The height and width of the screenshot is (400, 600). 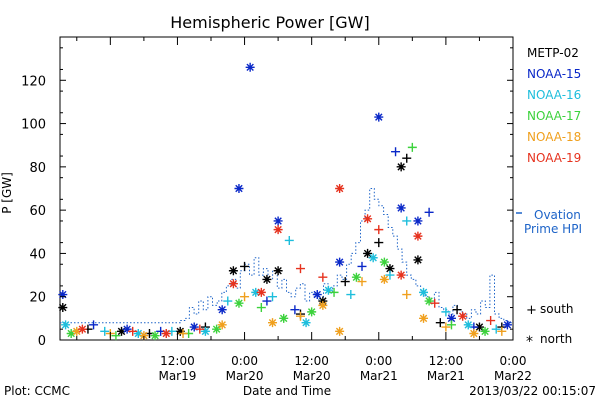 I want to click on y-tick-label: 60, so click(x=37, y=211).